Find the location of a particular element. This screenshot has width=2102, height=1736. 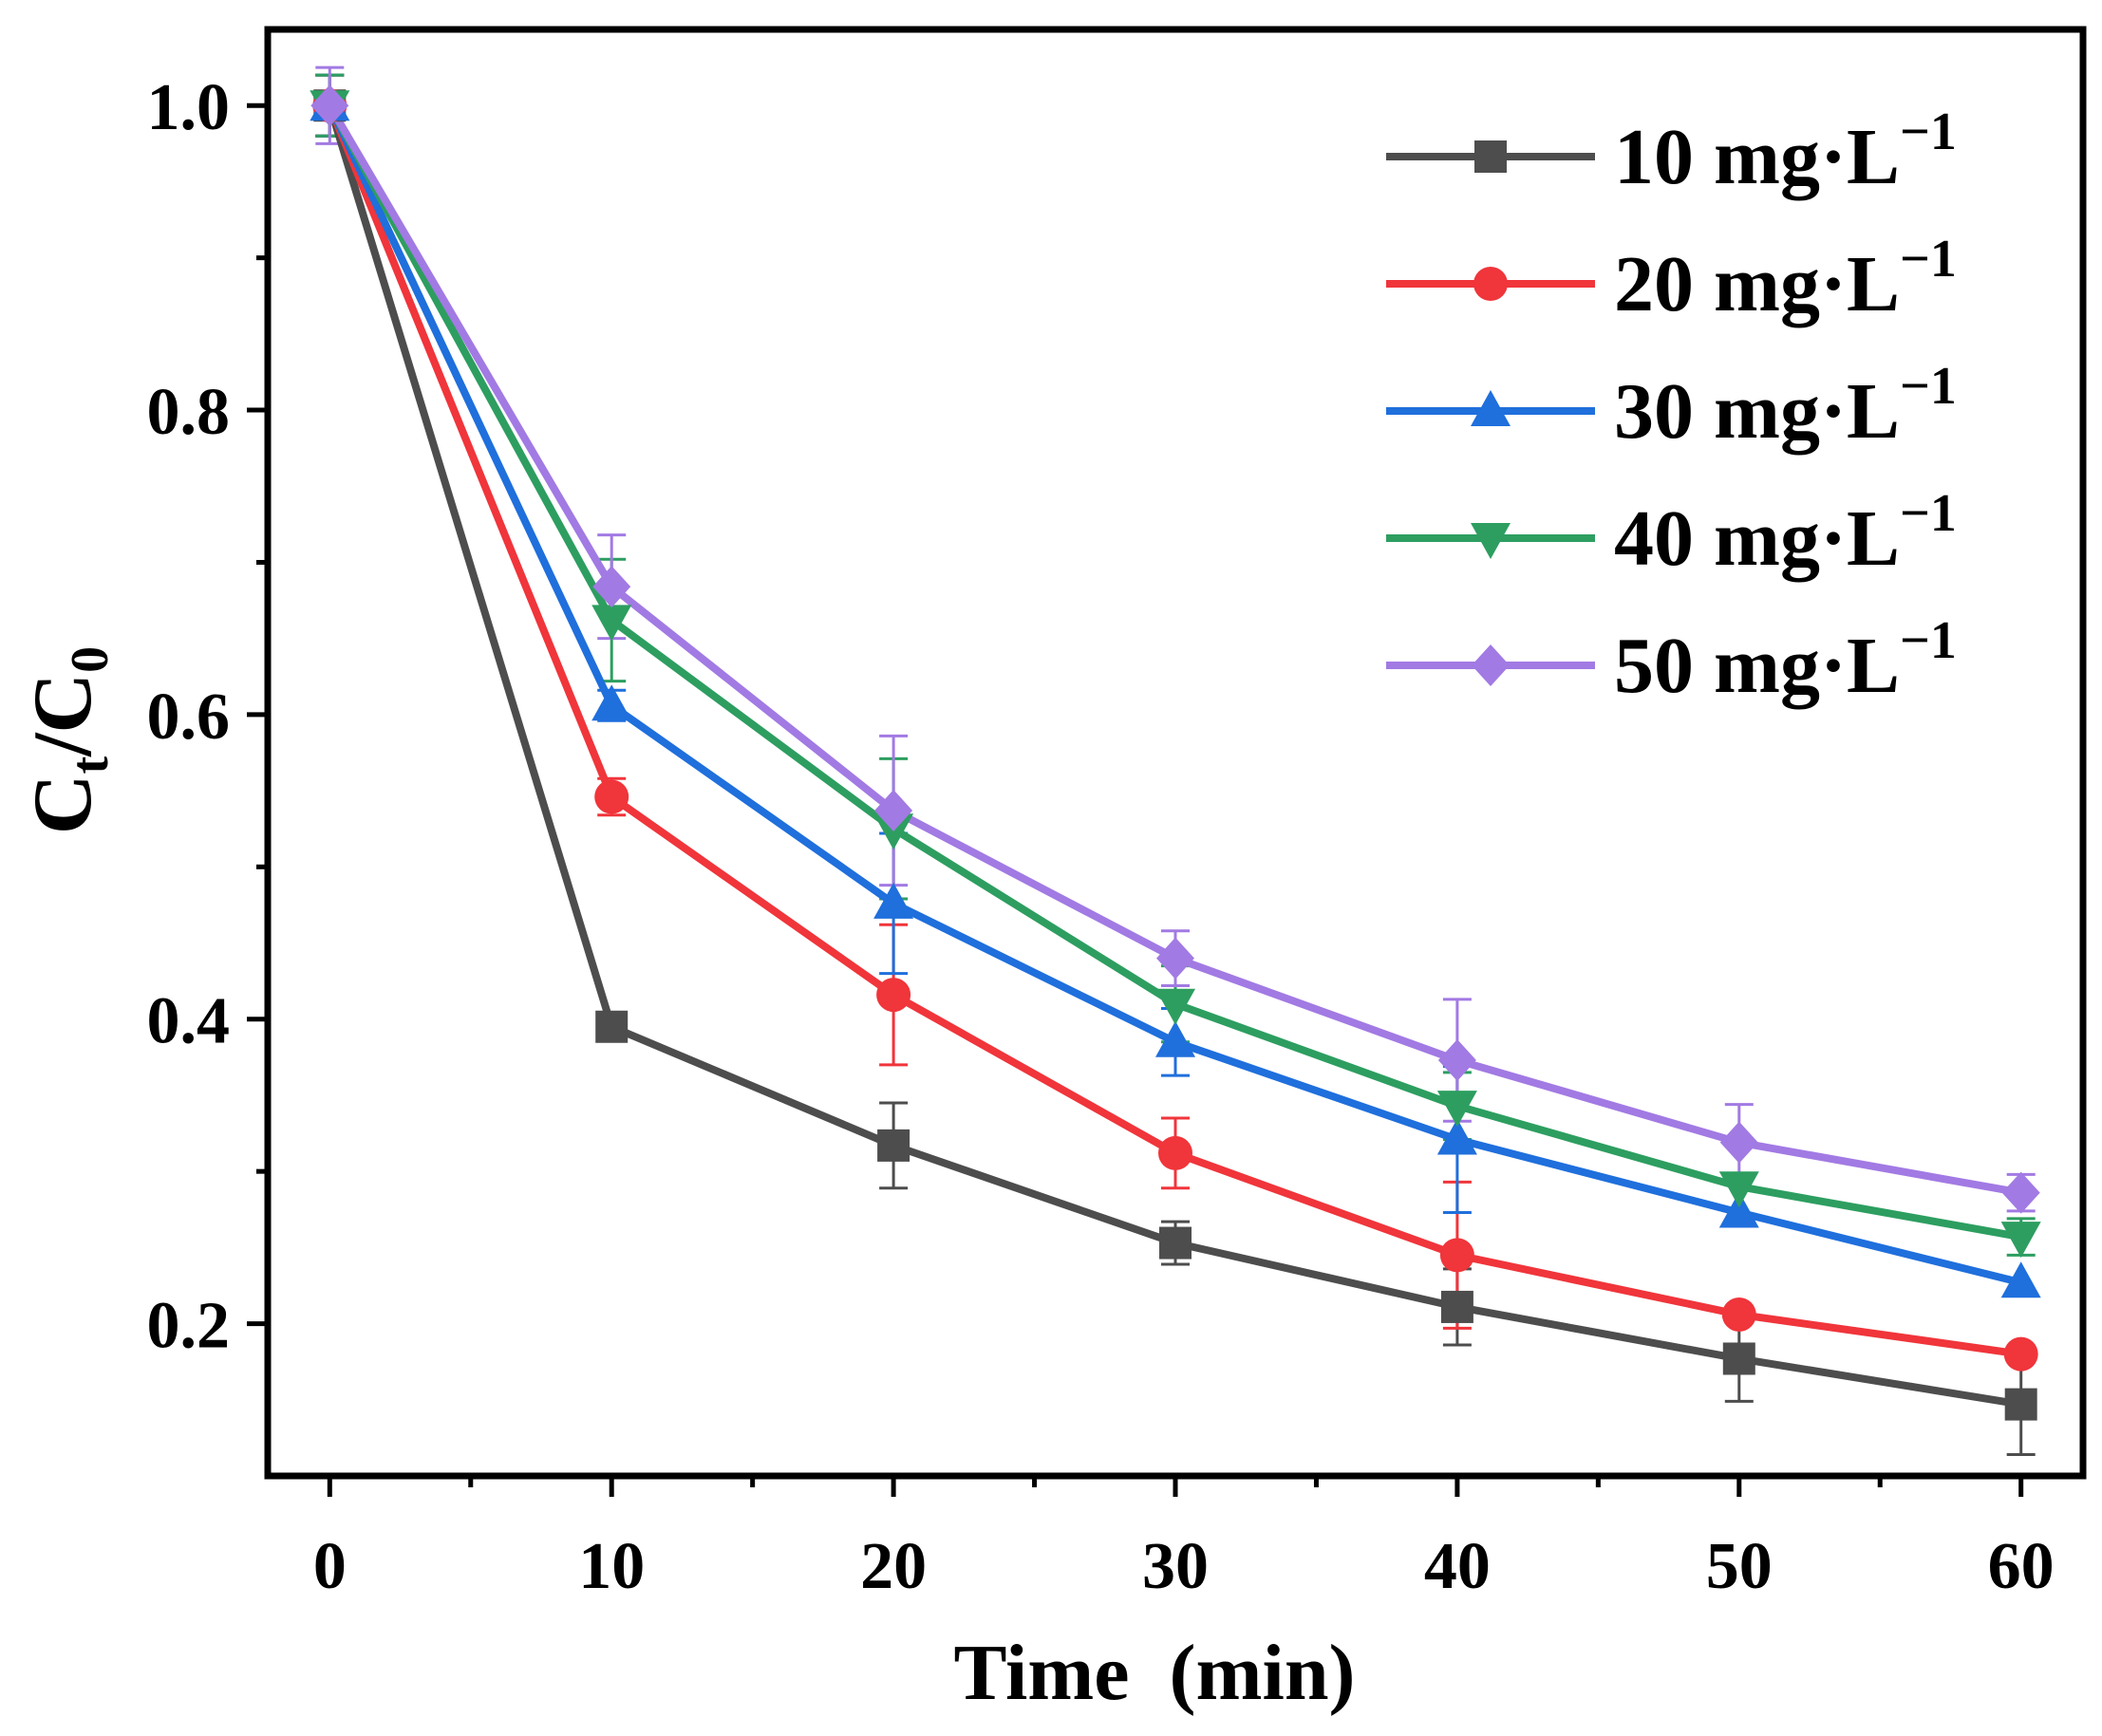

x-tick-label: 0 is located at coordinates (330, 1566).